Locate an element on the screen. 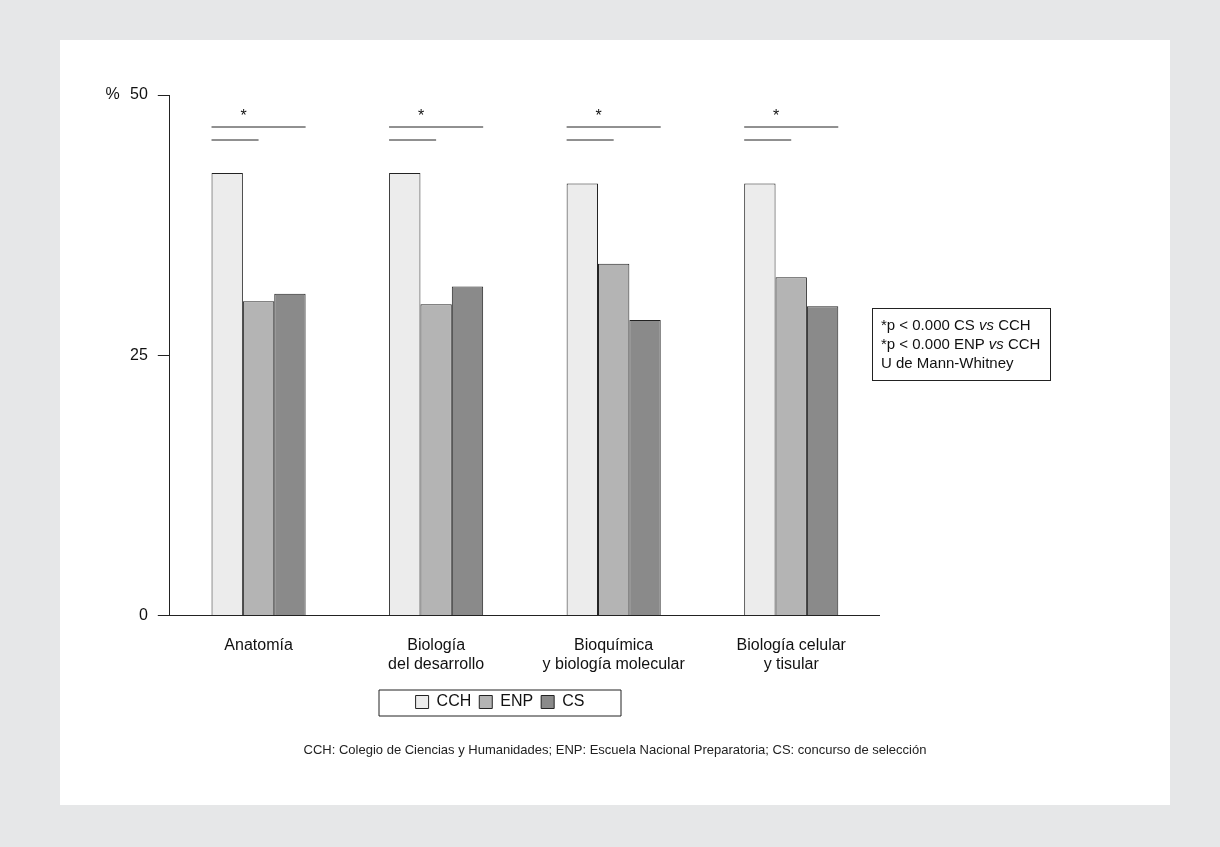 The height and width of the screenshot is (847, 1220). y-tick-label: 50 is located at coordinates (139, 94).